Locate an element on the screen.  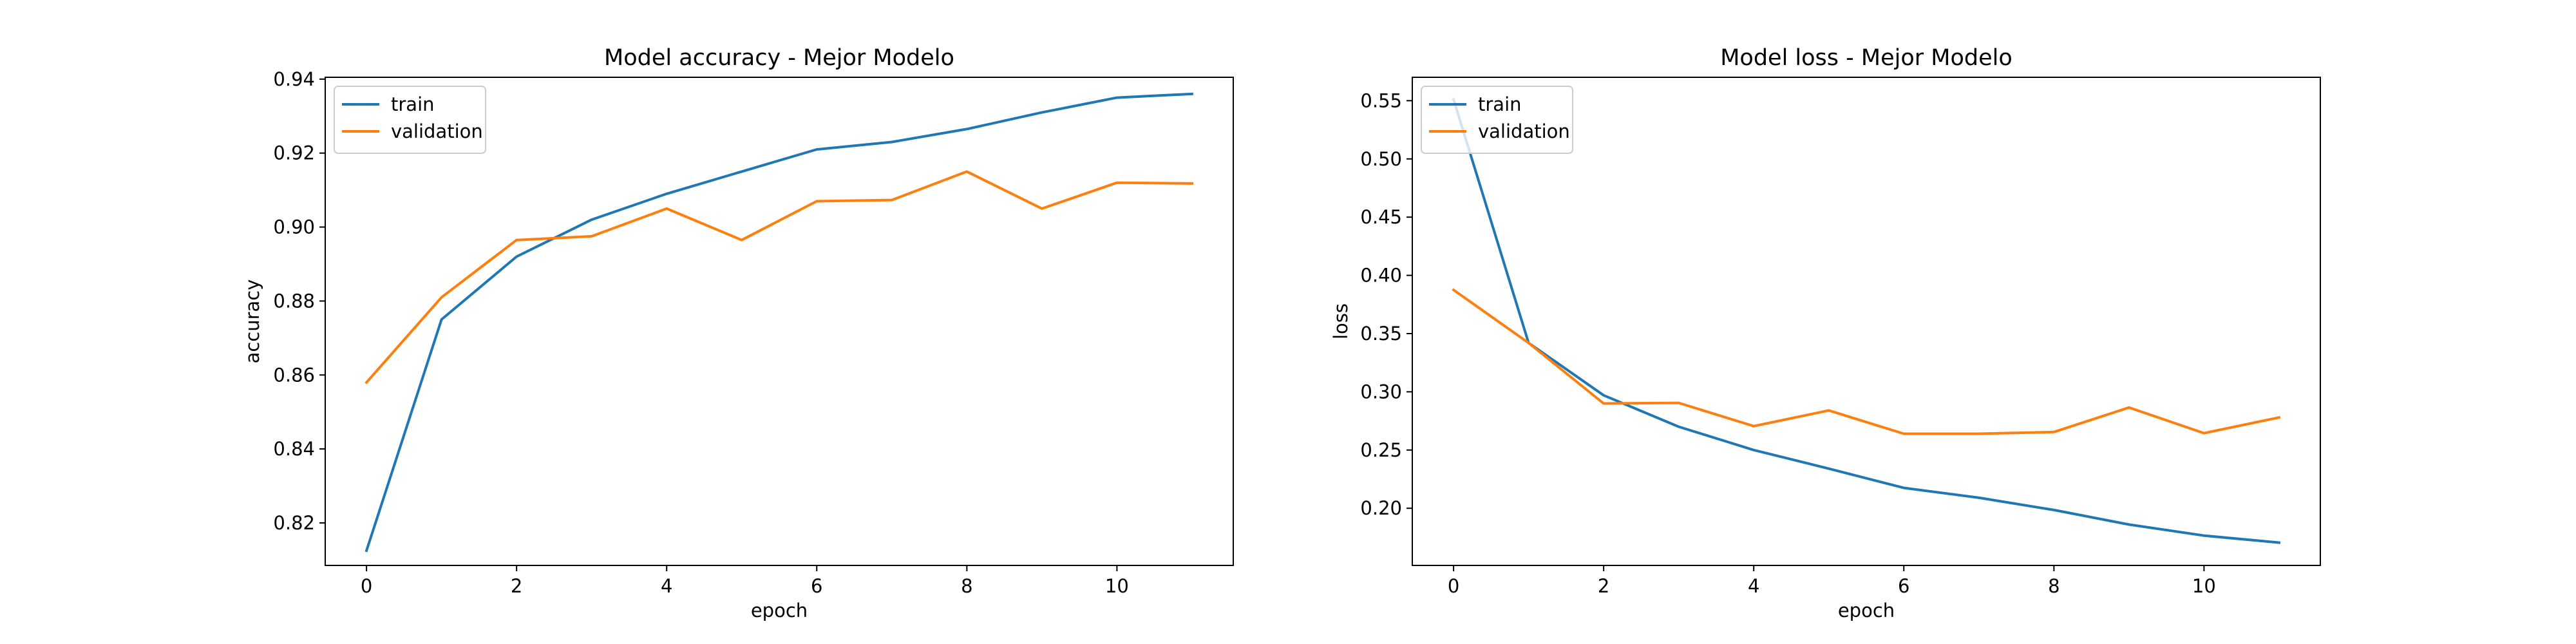
loss-legend: train validation is located at coordinates (1497, 120).